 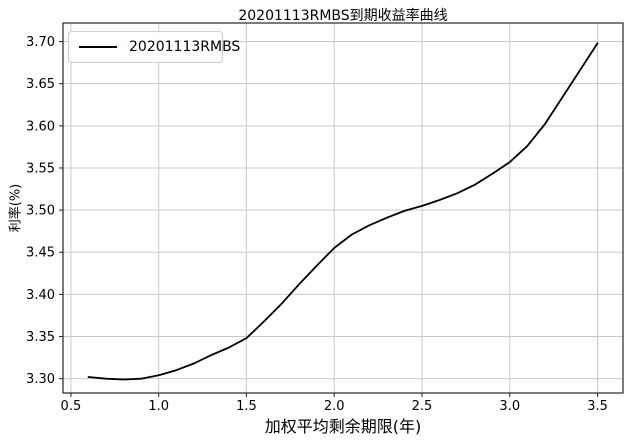 I want to click on y-tick-label: 3.35, so click(x=40, y=337).